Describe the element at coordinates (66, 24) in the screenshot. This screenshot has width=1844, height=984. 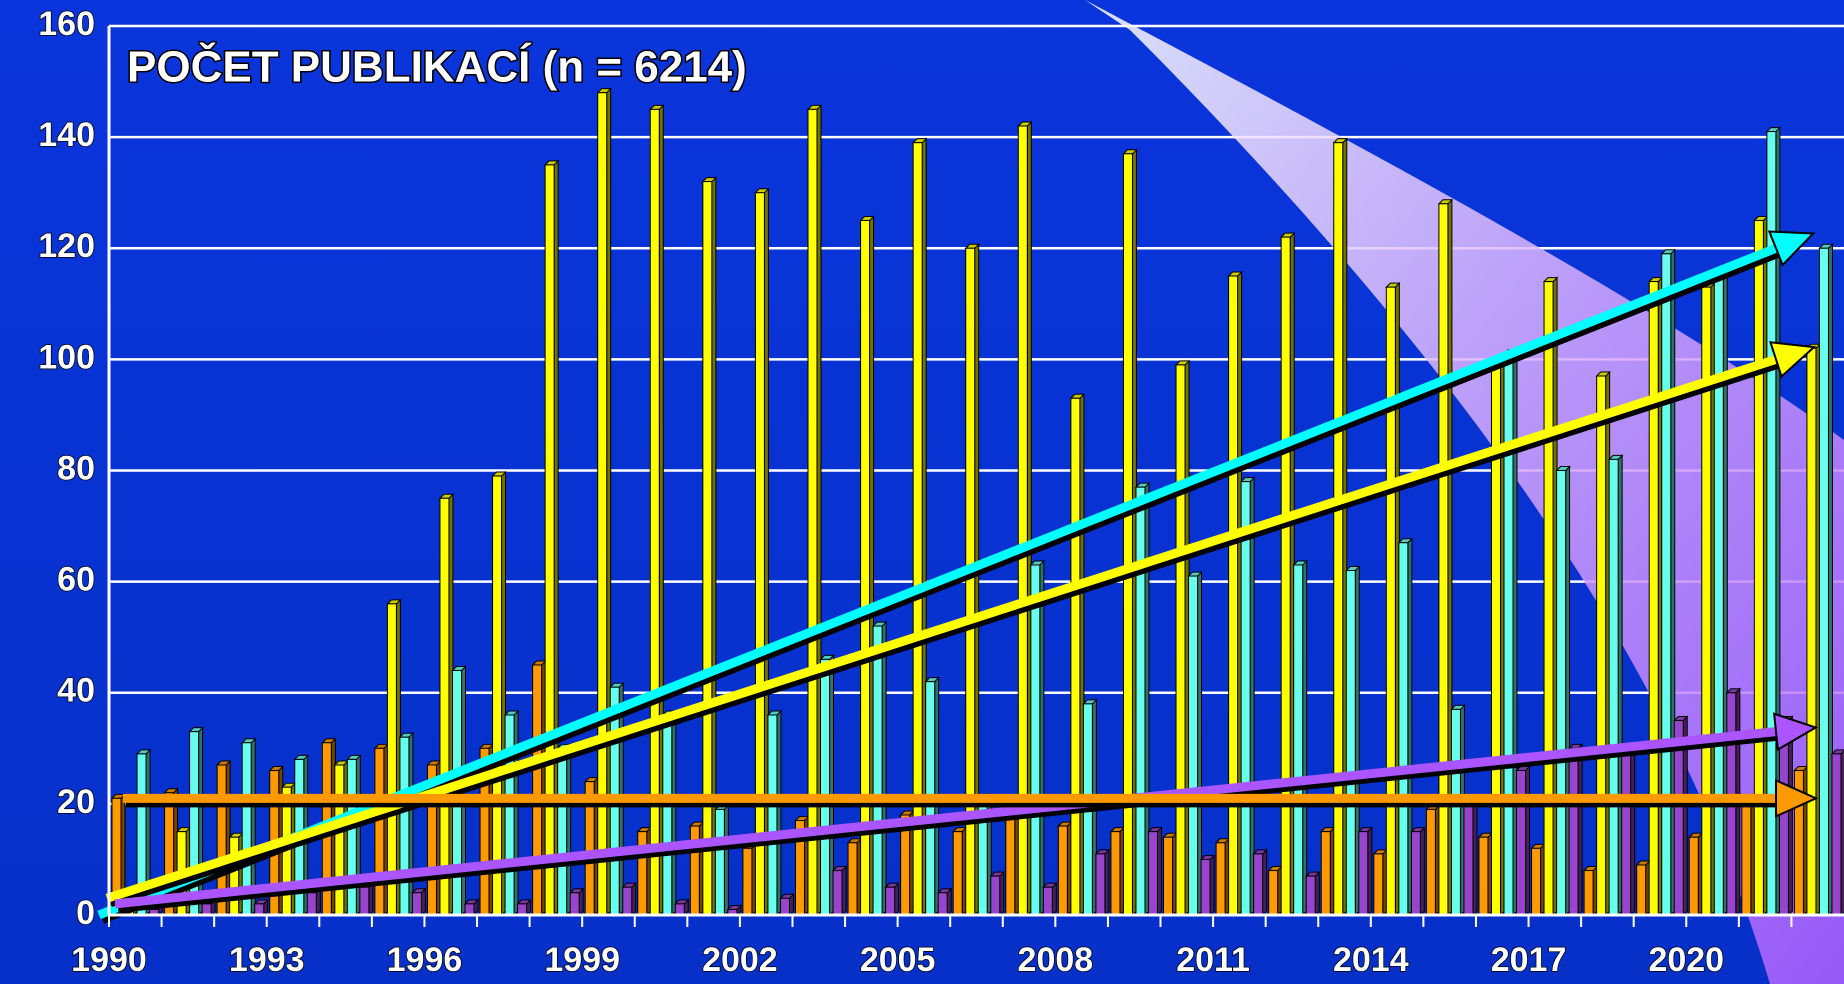
I see `y-tick-label: 160` at that location.